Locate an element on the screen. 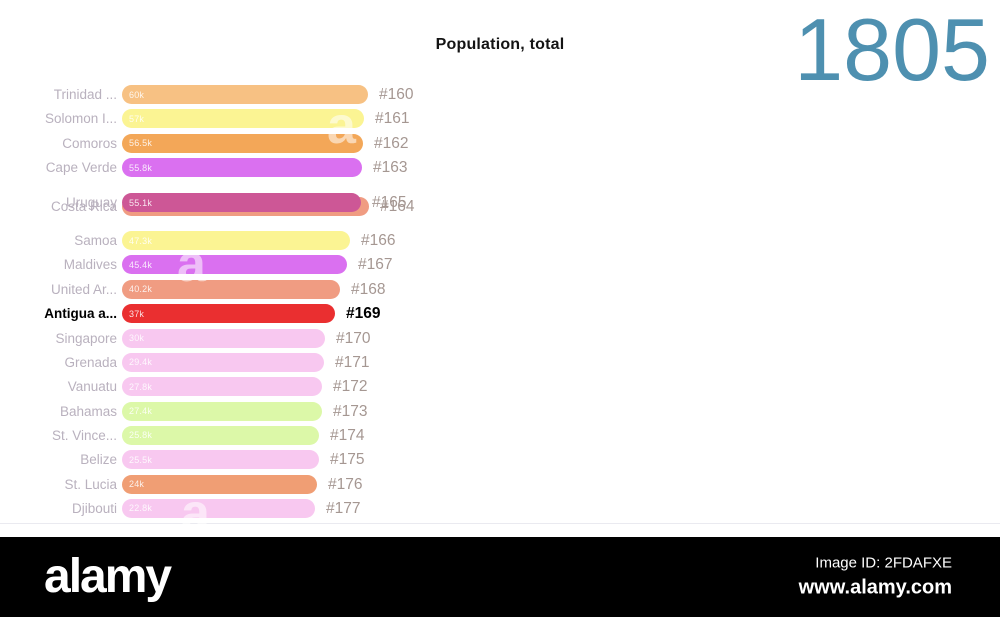 The height and width of the screenshot is (617, 1000). bar-value-label: 40.2k is located at coordinates (141, 289).